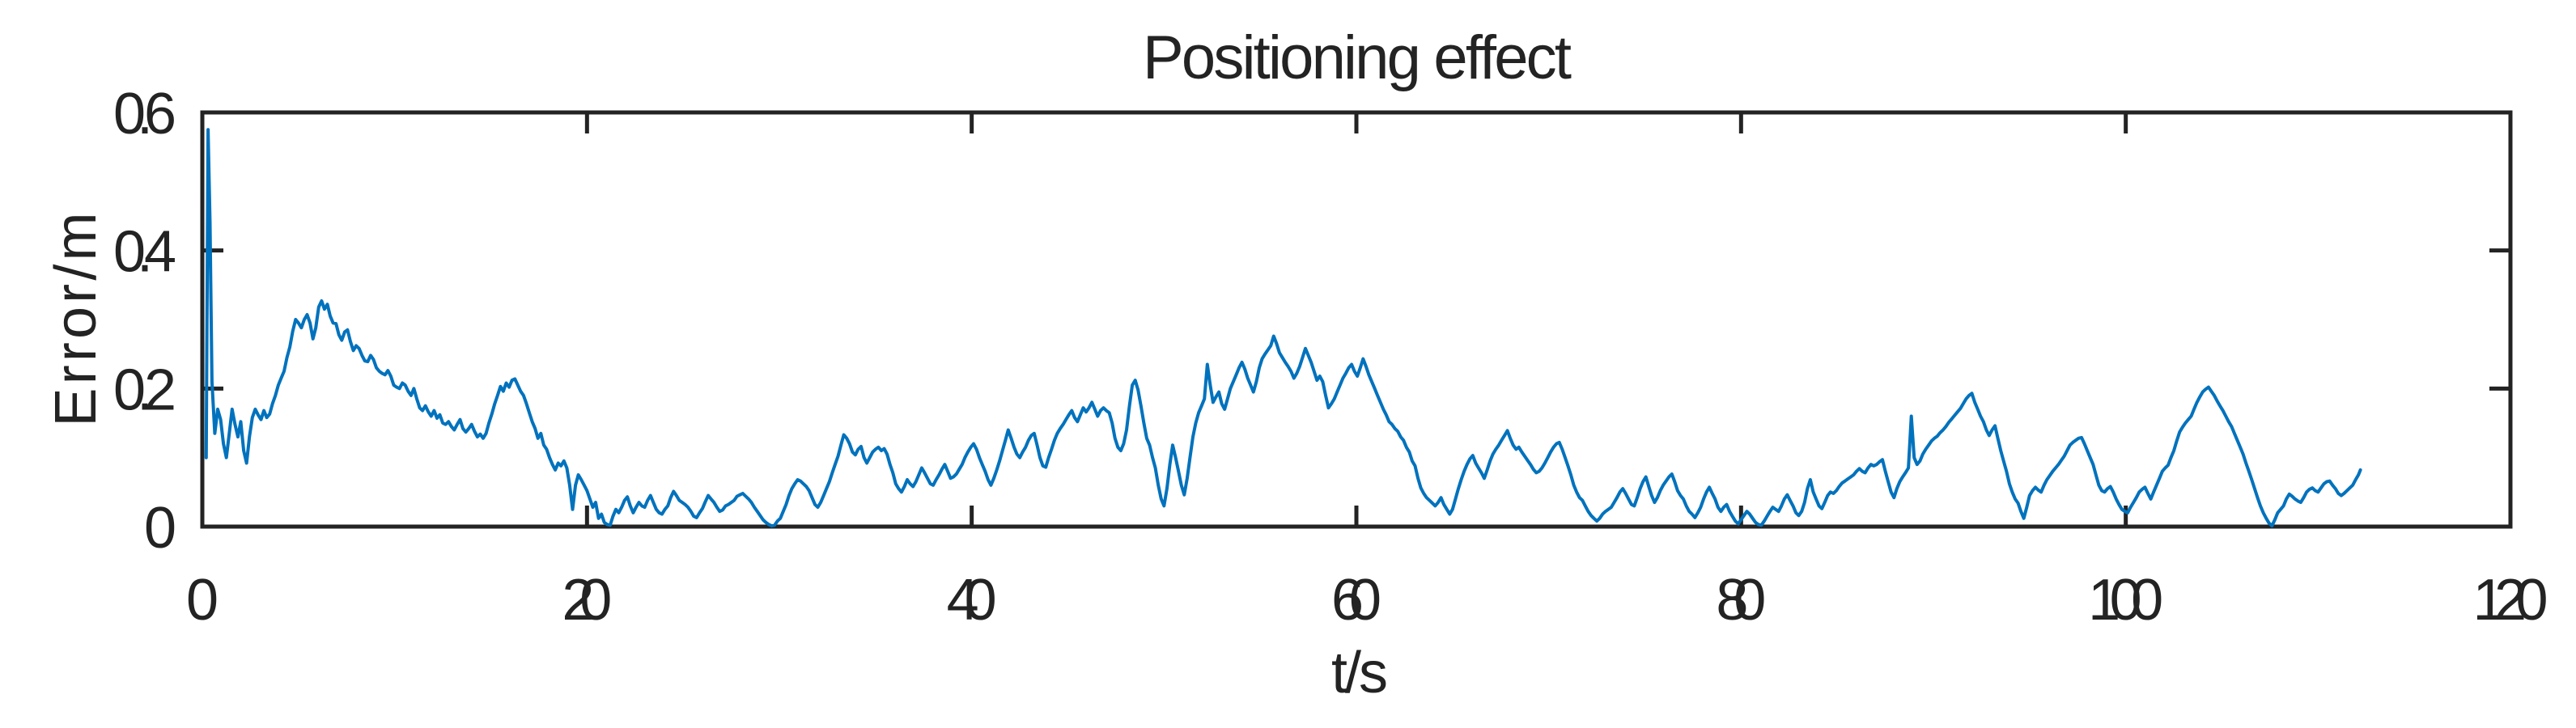 Image resolution: width=2576 pixels, height=728 pixels. Describe the element at coordinates (972, 600) in the screenshot. I see `x-tick-label: 40` at that location.